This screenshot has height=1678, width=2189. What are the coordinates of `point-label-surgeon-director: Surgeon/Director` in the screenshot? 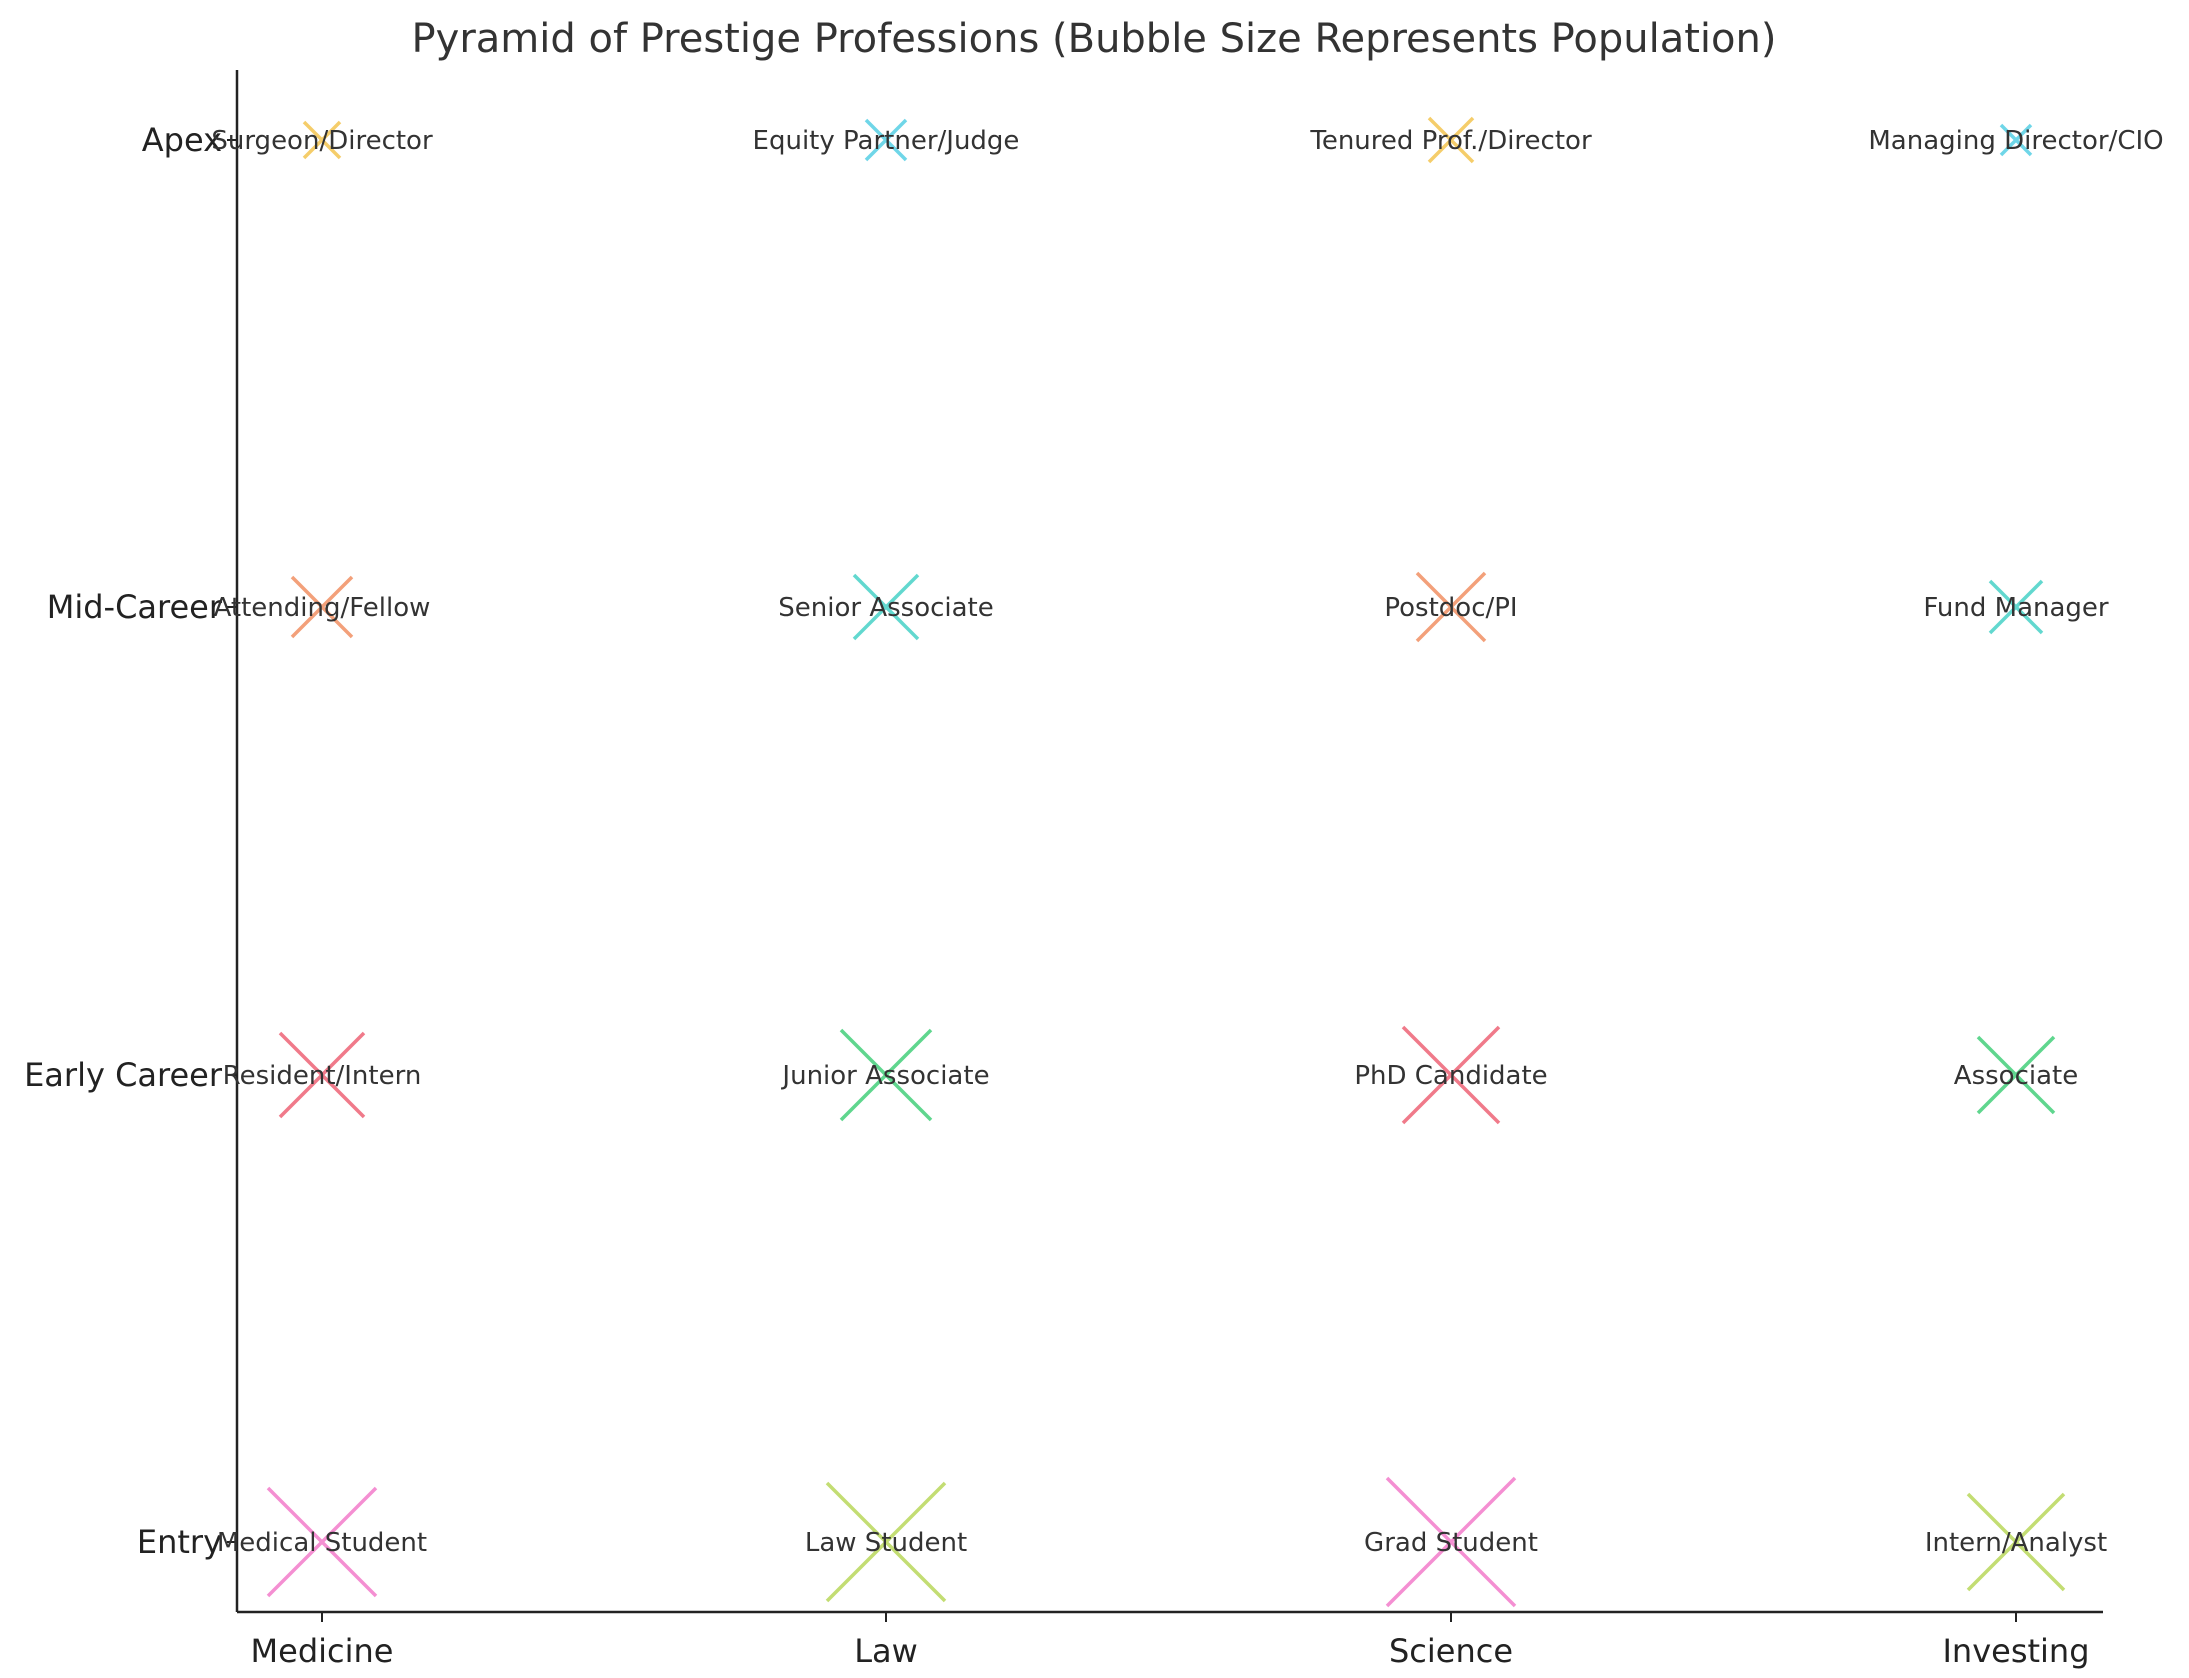 It's located at (322, 141).